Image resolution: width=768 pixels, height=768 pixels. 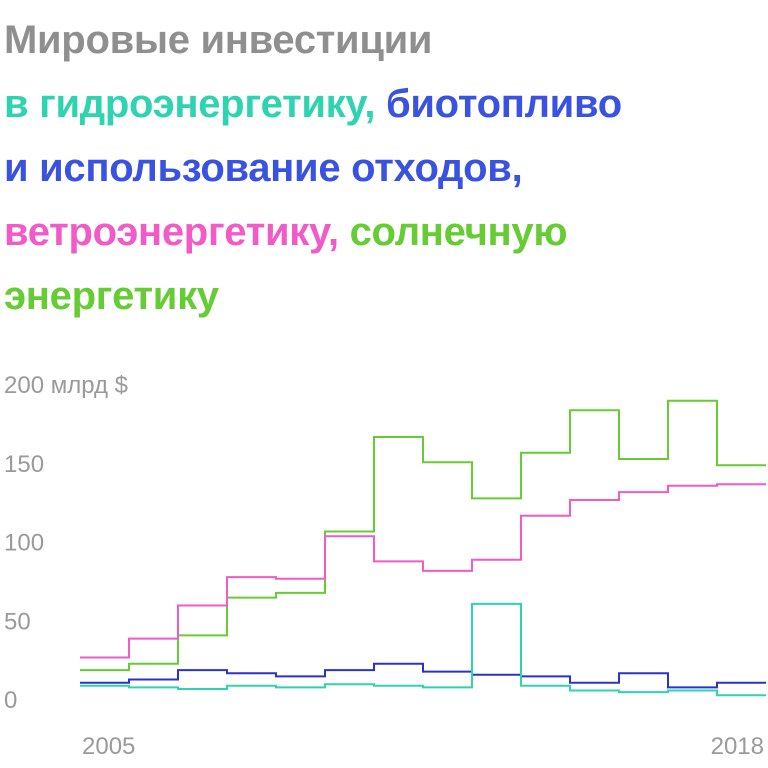 What do you see at coordinates (423, 649) in the screenshot?
I see `series-line-hydro` at bounding box center [423, 649].